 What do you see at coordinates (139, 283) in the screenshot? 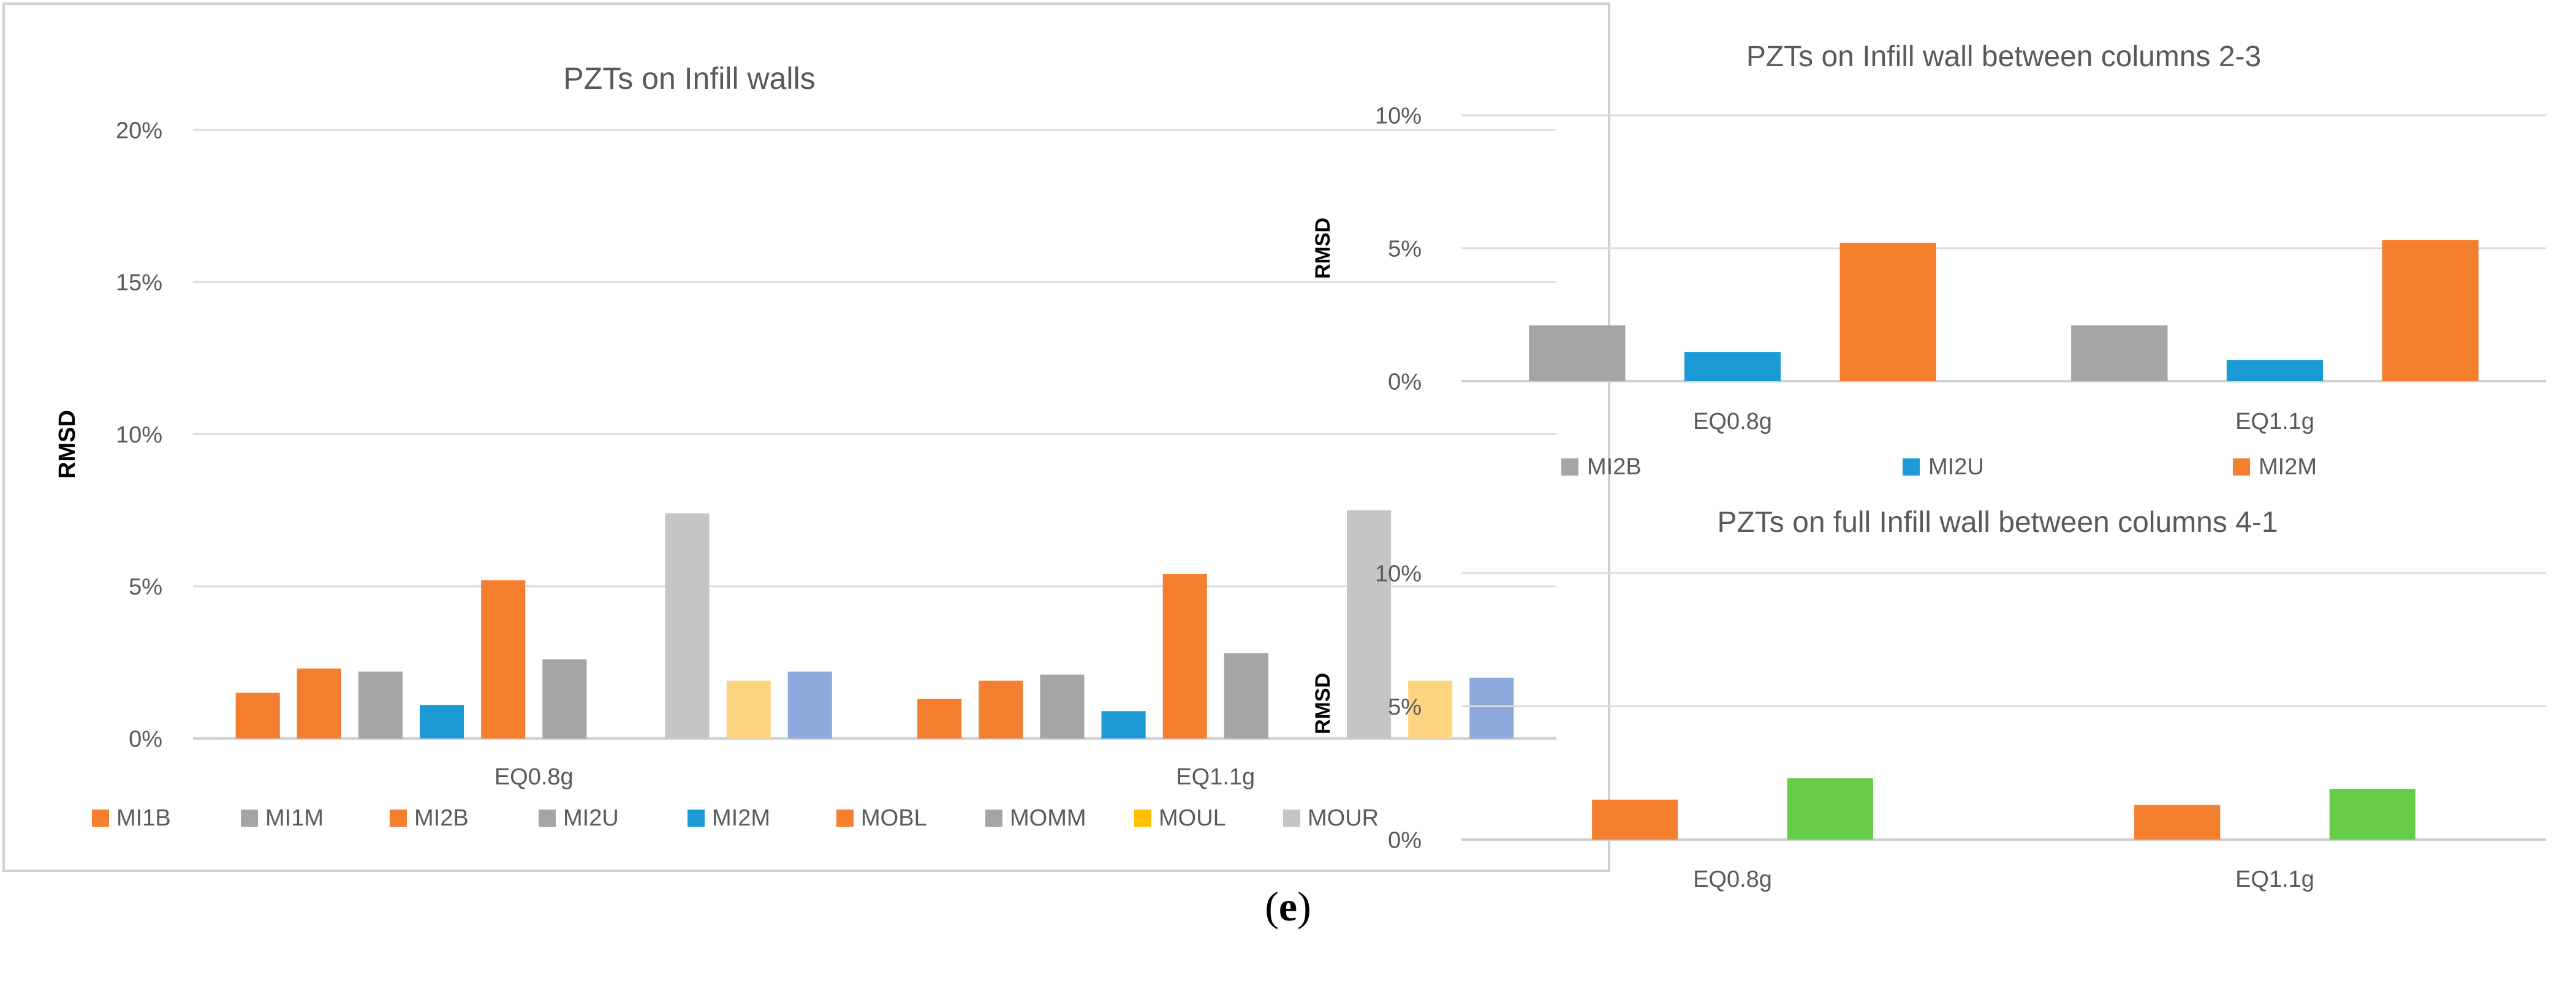
I see `left-ytick-label: 15%` at bounding box center [139, 283].